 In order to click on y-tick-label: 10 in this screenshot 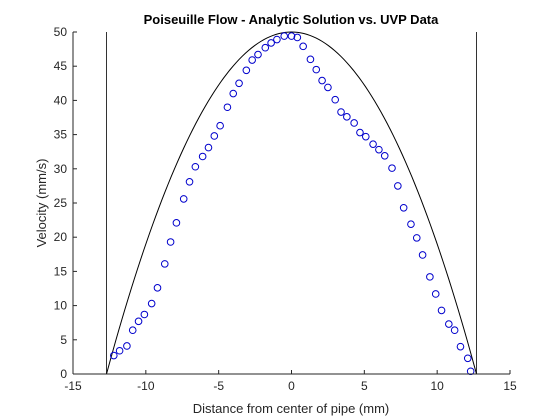, I will do `click(61, 306)`.